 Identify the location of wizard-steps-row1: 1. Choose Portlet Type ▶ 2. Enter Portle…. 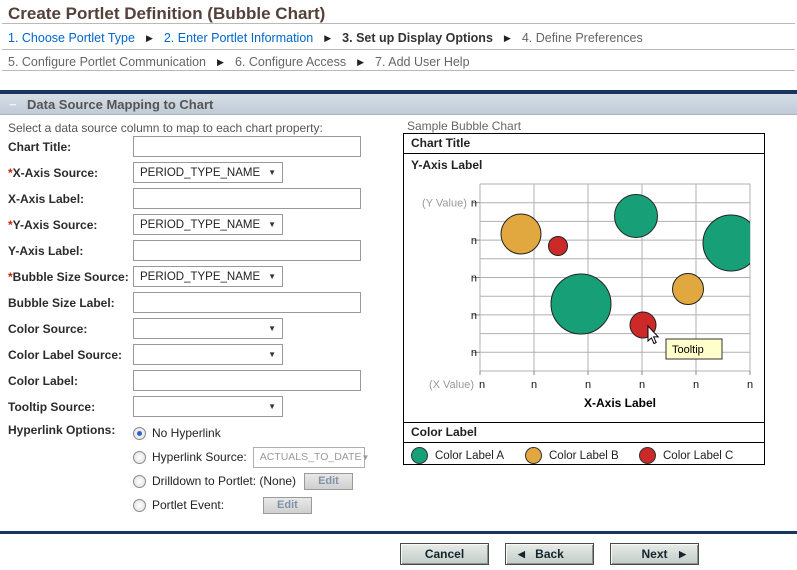
(325, 38).